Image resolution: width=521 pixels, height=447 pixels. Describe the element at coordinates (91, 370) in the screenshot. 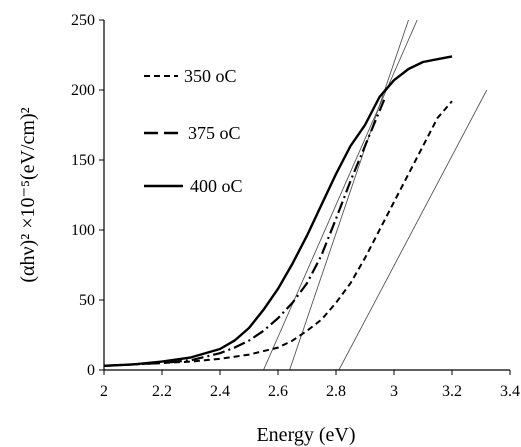

I see `y-tick-label: 0` at that location.